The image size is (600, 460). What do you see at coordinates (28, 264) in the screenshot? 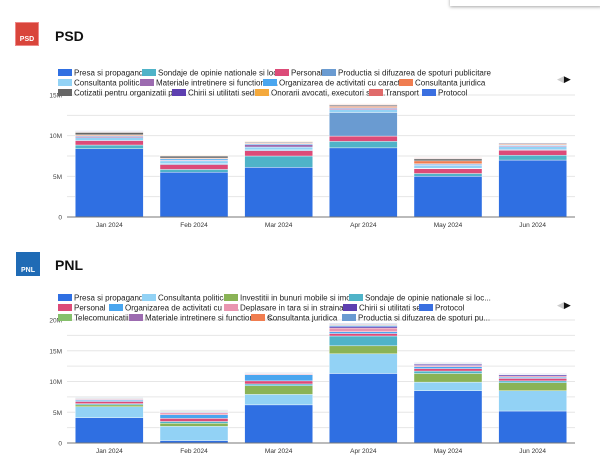
I see `pnl-logo: PNL` at bounding box center [28, 264].